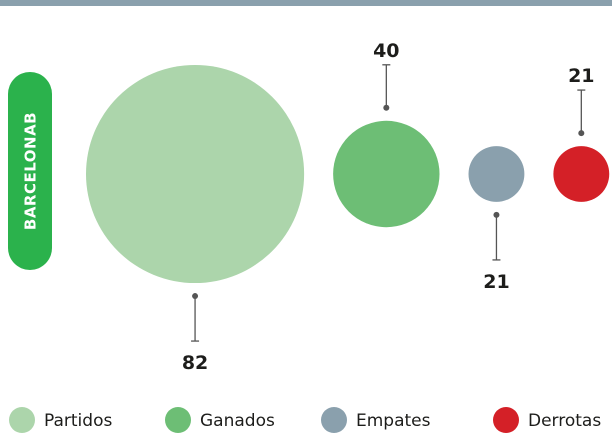 This screenshot has width=612, height=435. Describe the element at coordinates (195, 363) in the screenshot. I see `value-label: 82` at that location.